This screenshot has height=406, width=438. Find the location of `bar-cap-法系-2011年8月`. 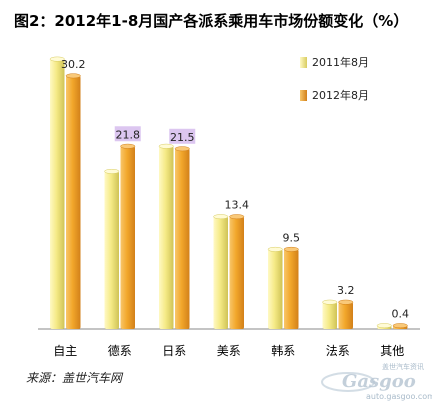

bar-cap-法系-2011年8月 is located at coordinates (330, 302).